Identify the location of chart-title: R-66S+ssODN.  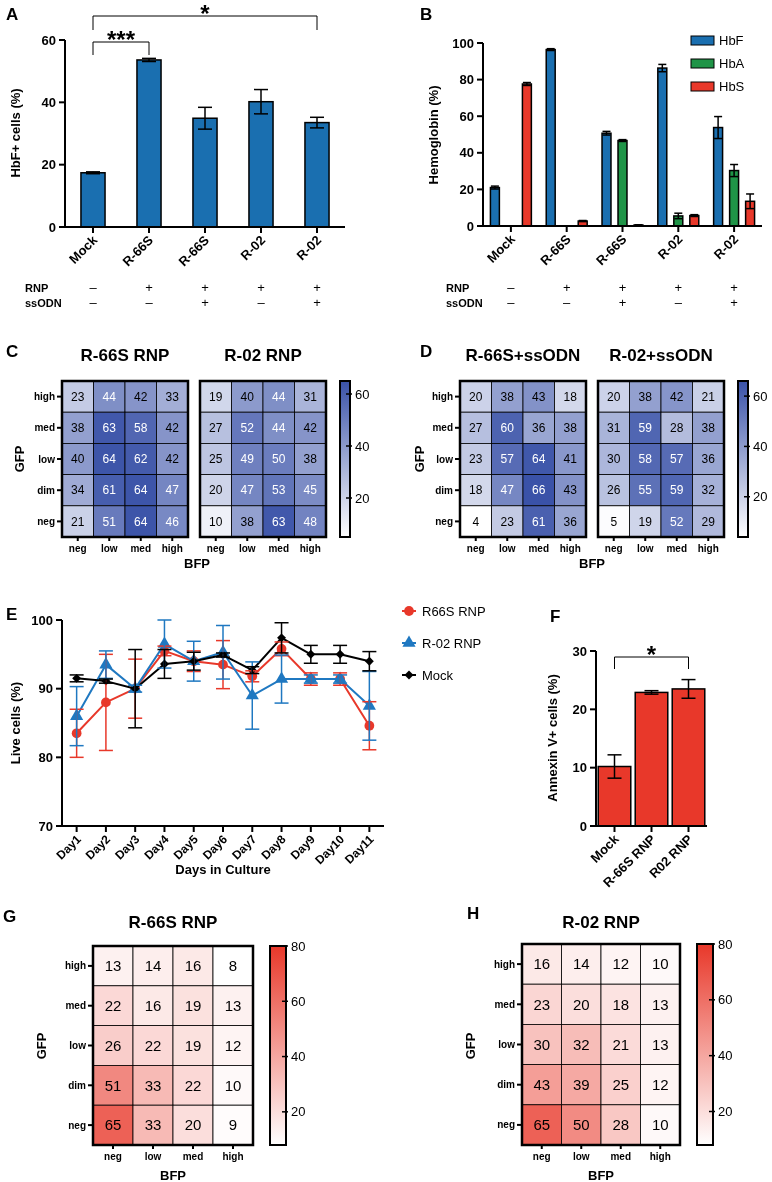
(523, 355).